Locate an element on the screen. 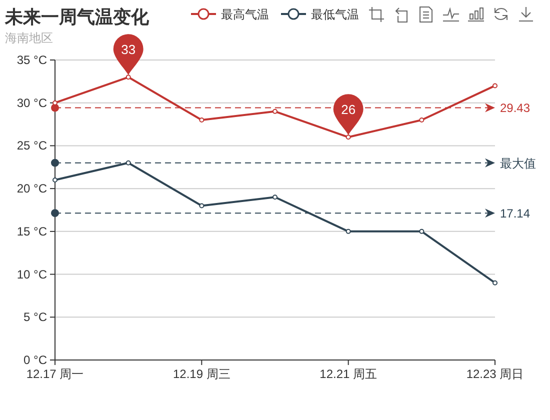 The width and height of the screenshot is (550, 420). y-tick-label: 0 °C is located at coordinates (35, 360).